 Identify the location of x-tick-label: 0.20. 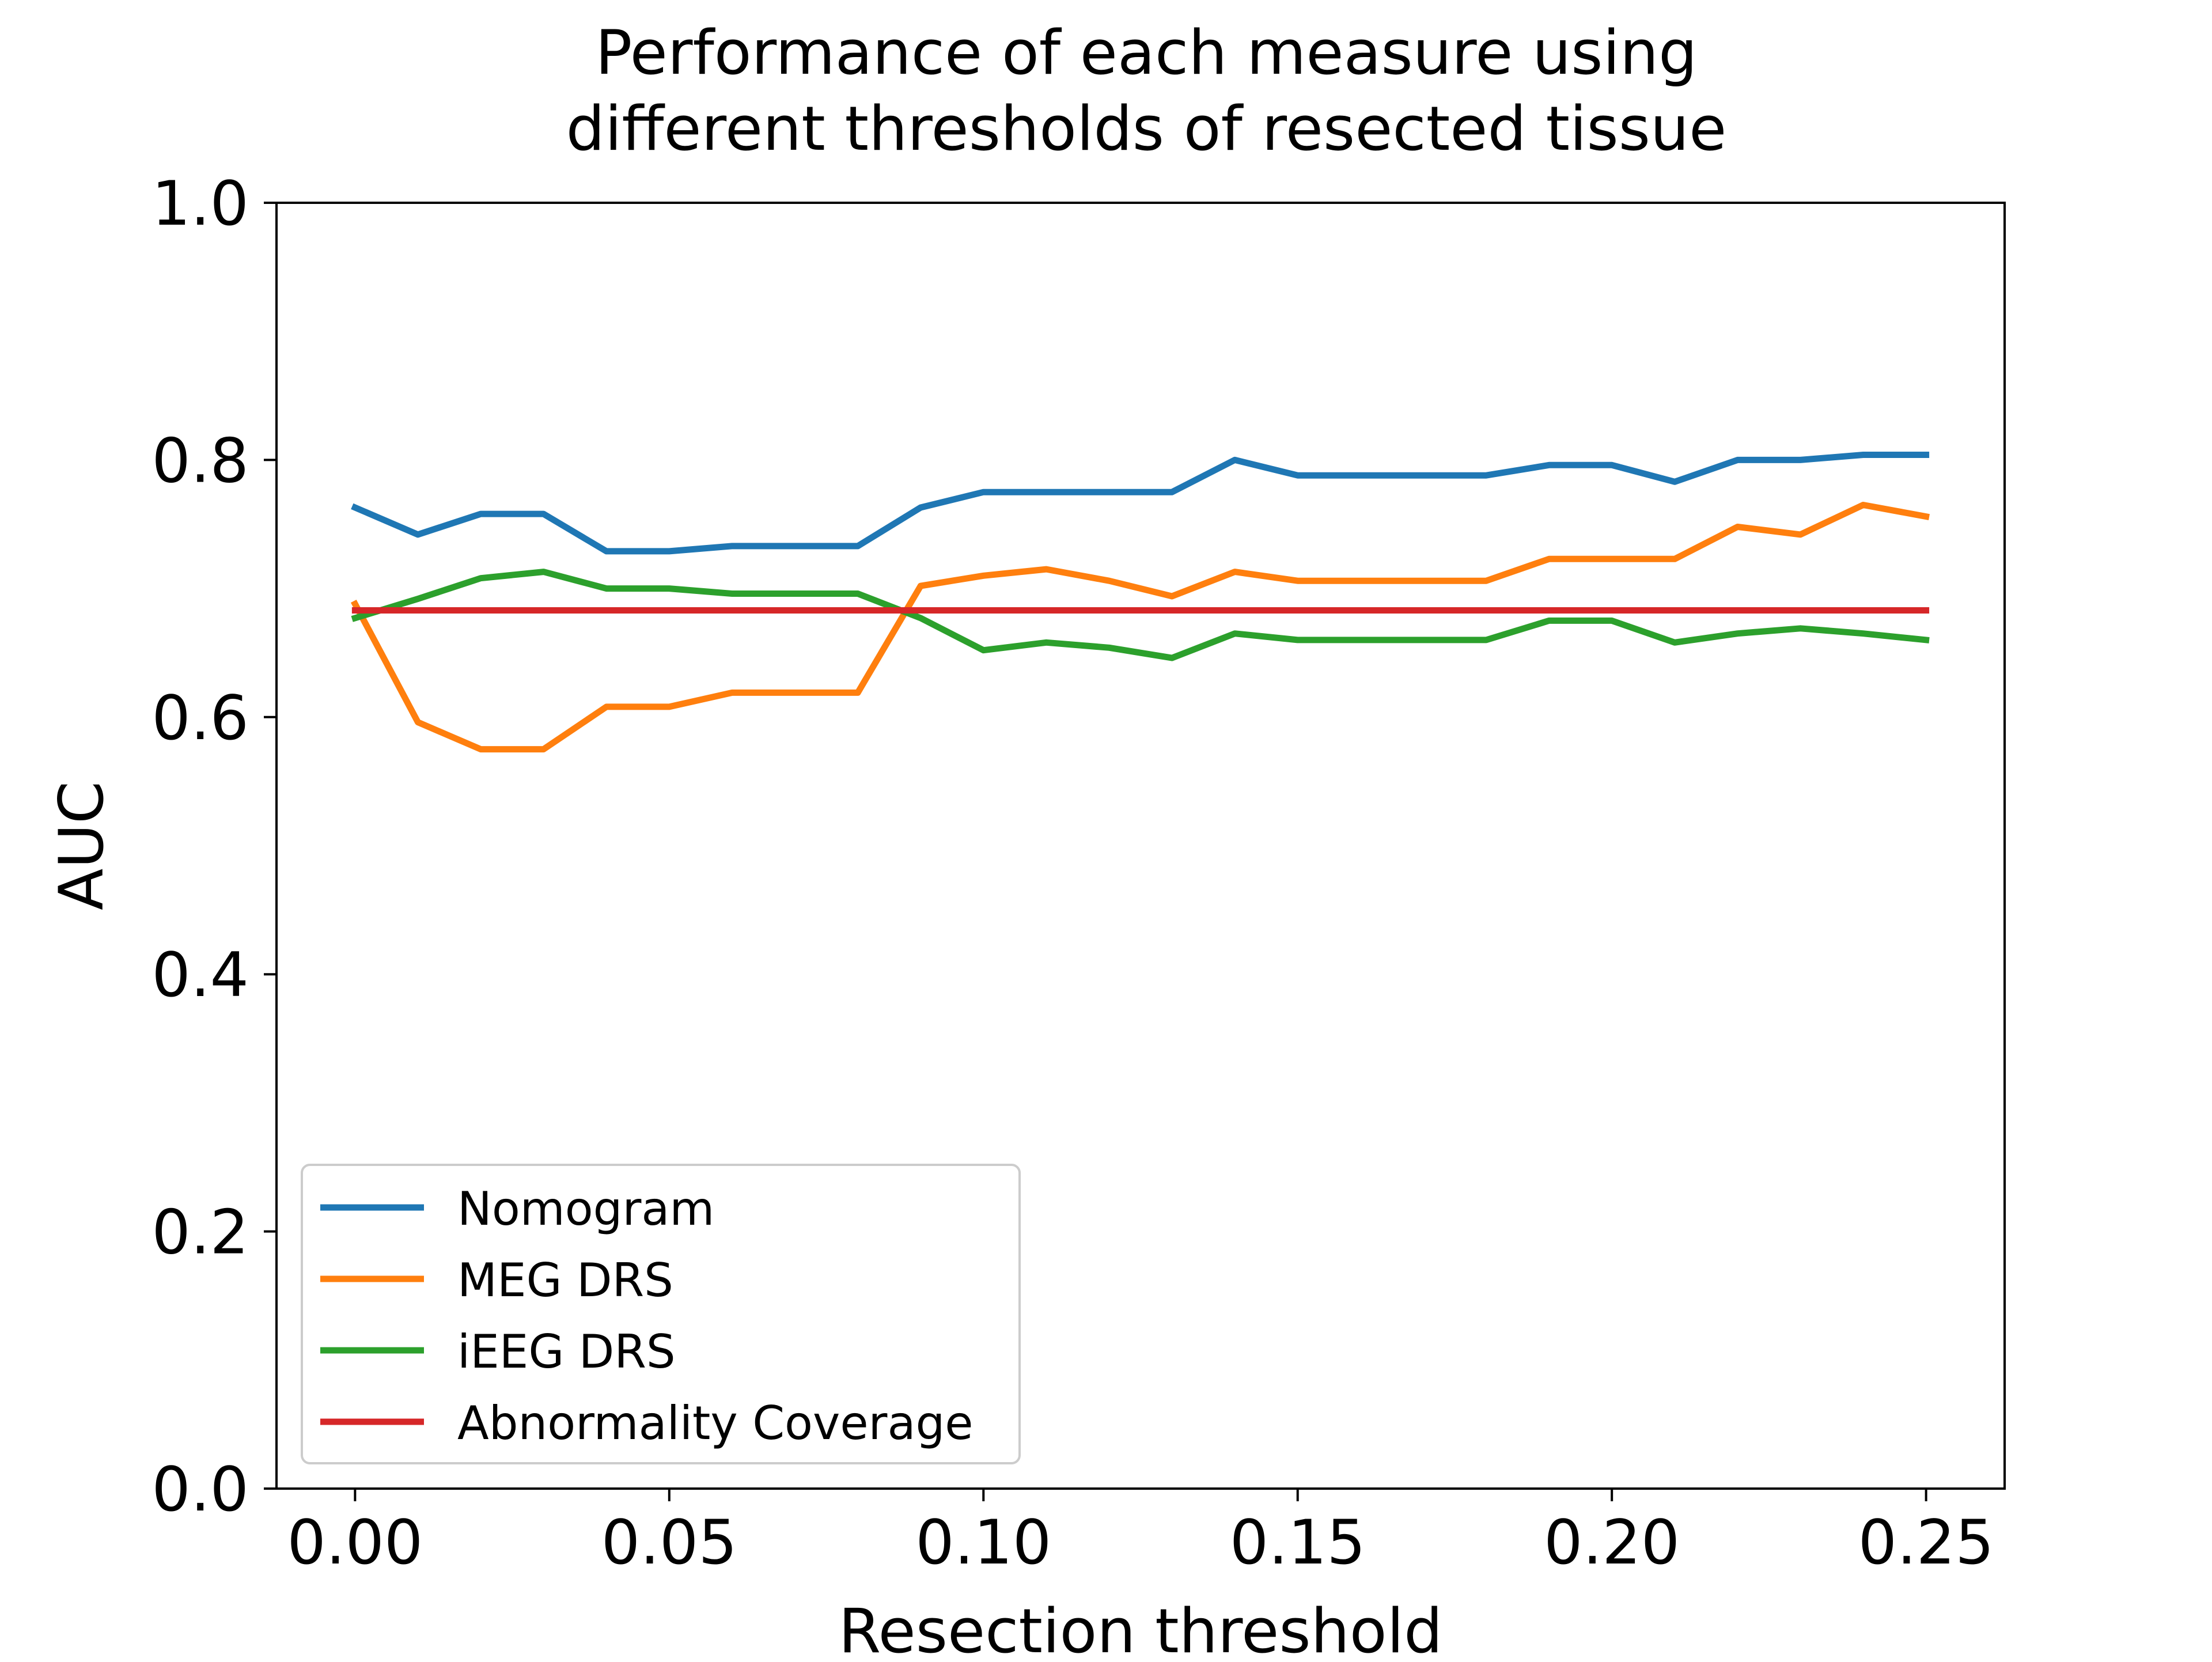
(1612, 1543).